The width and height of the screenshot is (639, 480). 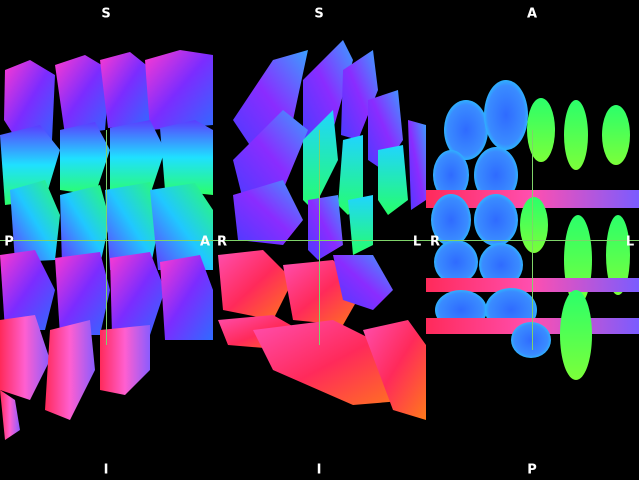 I want to click on axial-crosshair-vertical, so click(x=532, y=240).